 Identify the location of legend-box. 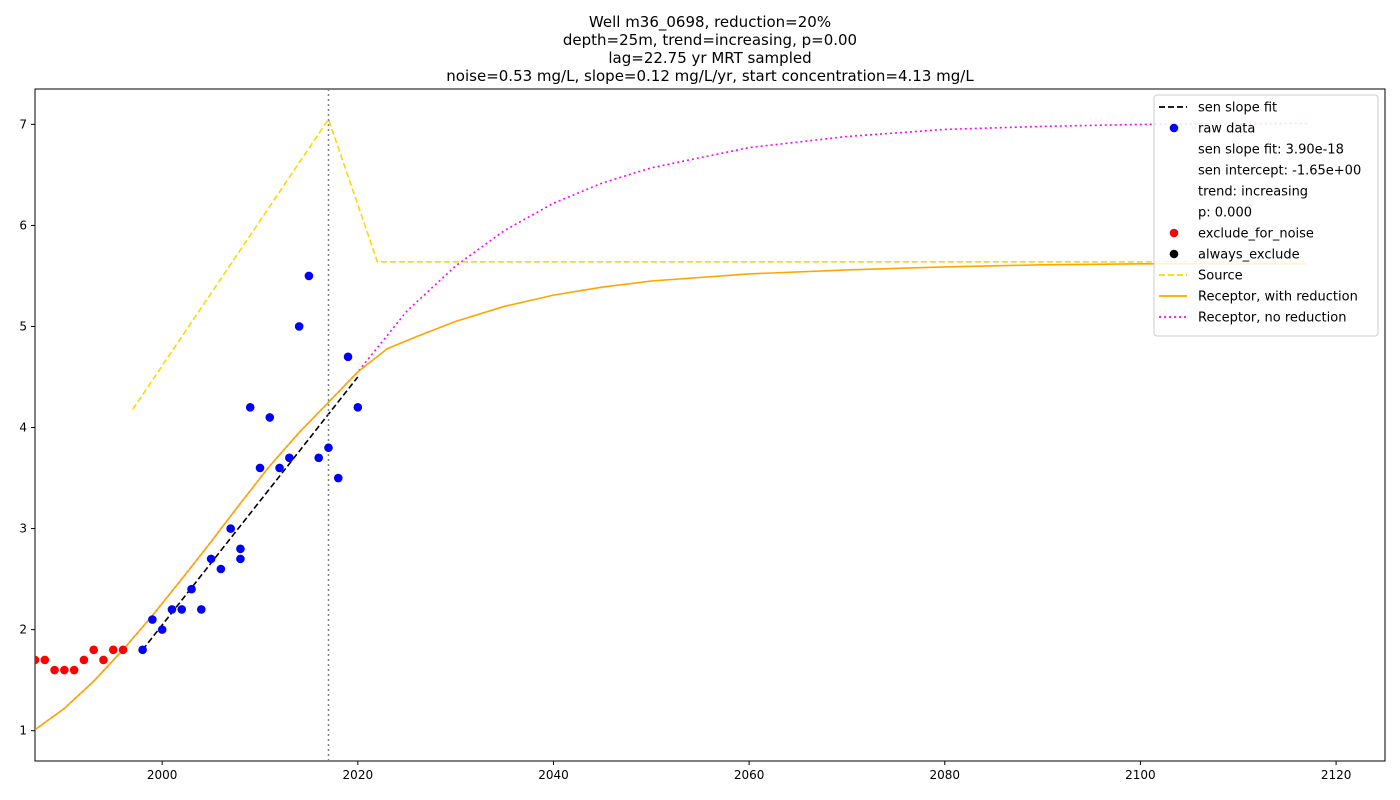
(1266, 215).